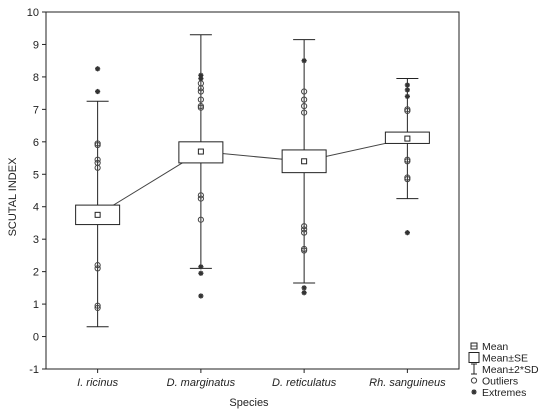 This screenshot has height=414, width=550. I want to click on x-tick-label: D. marginatus, so click(201, 383).